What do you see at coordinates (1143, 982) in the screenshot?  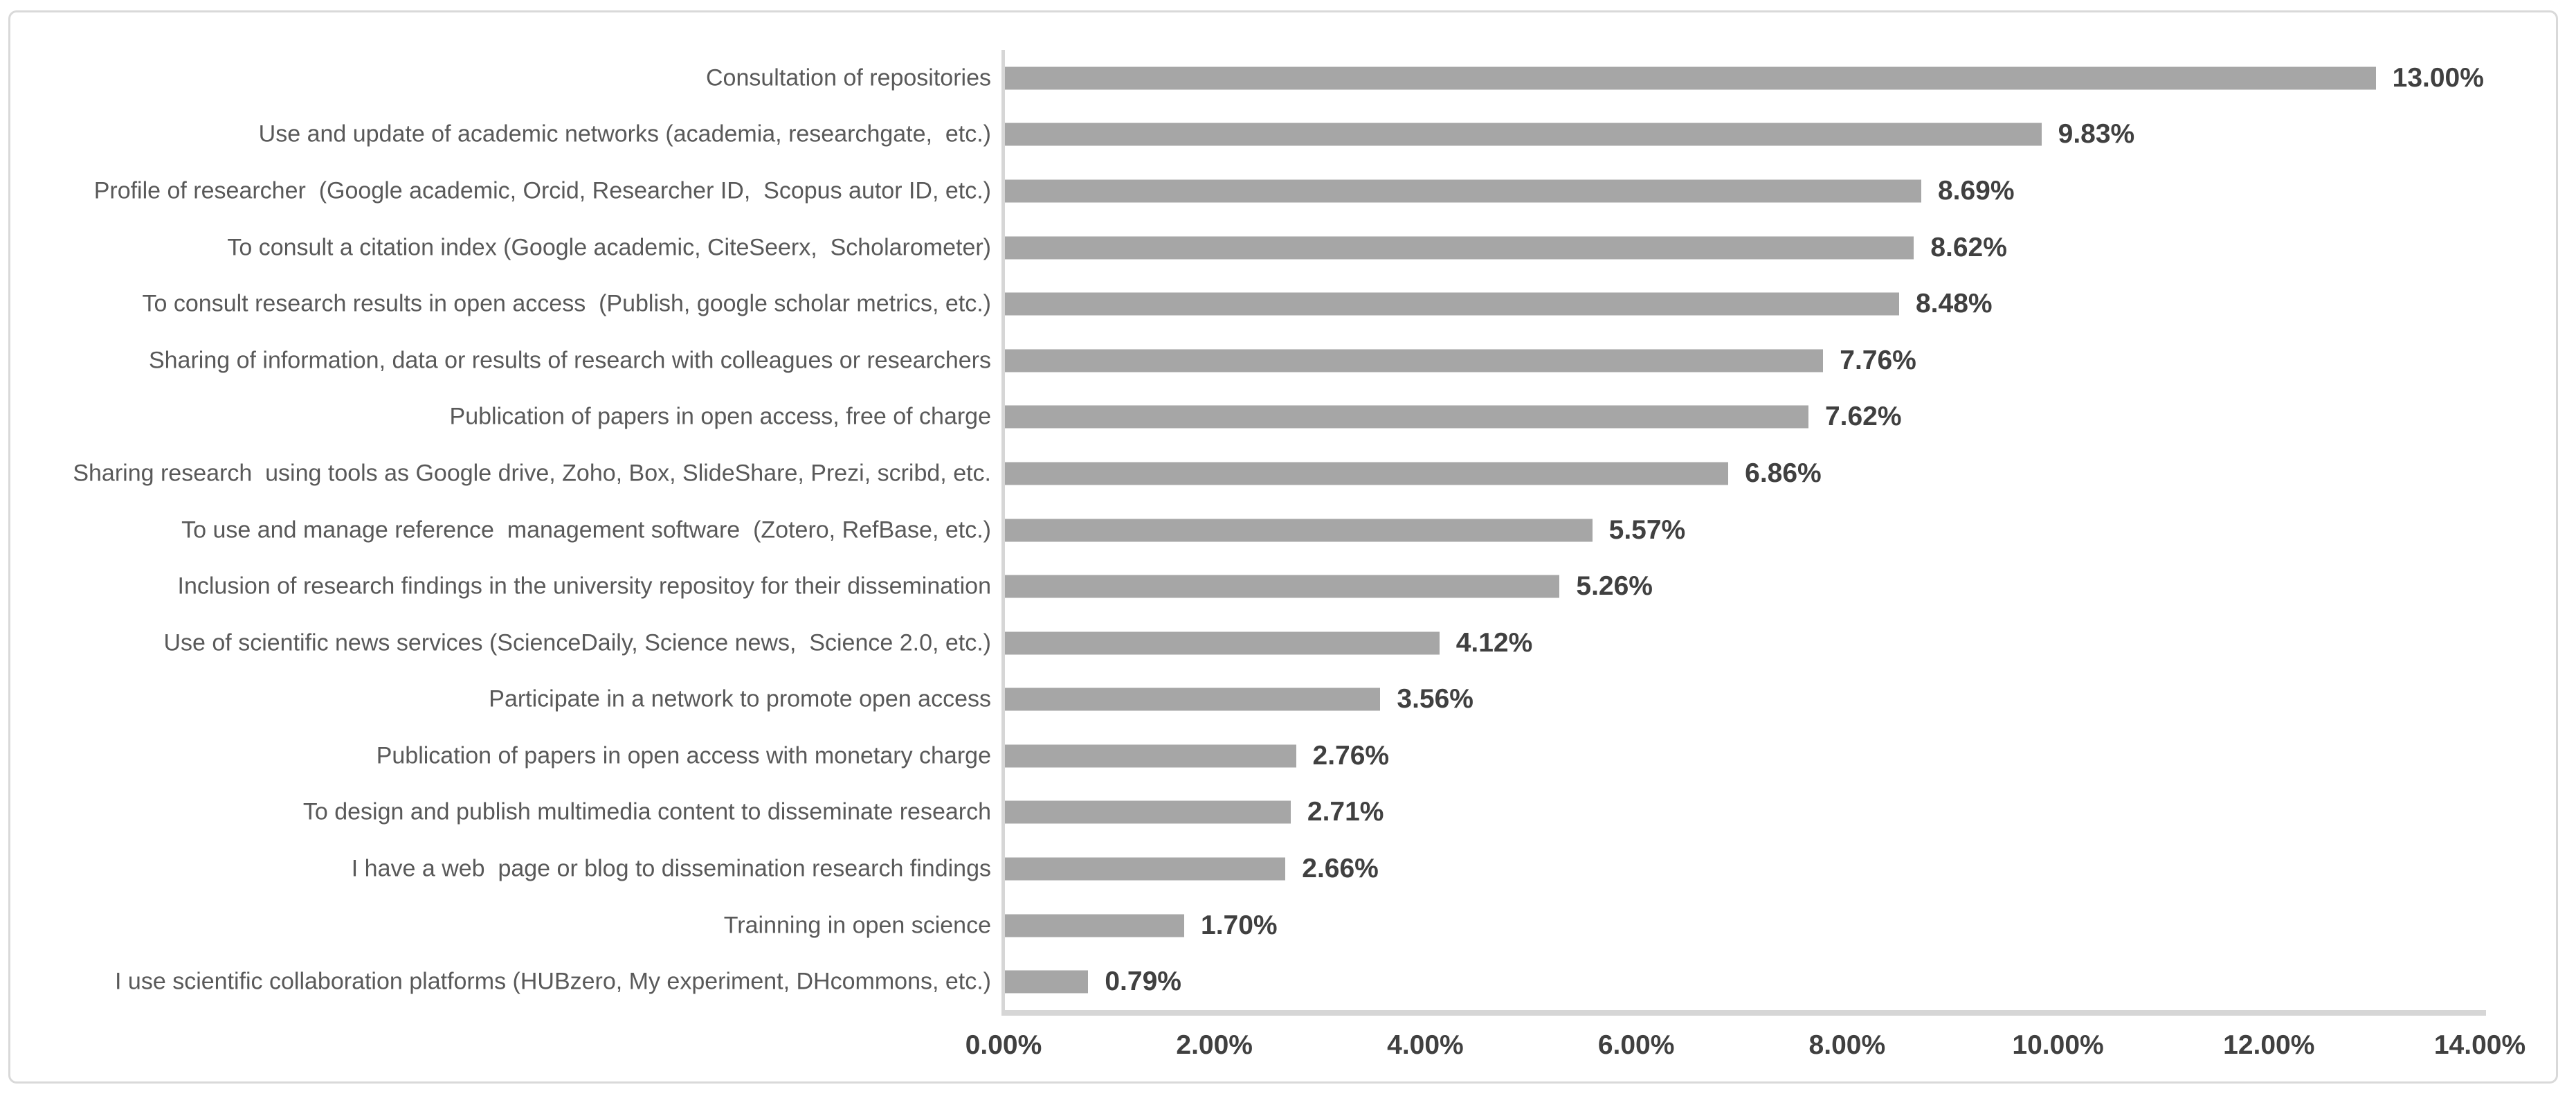 I see `value-label: 0.79%` at bounding box center [1143, 982].